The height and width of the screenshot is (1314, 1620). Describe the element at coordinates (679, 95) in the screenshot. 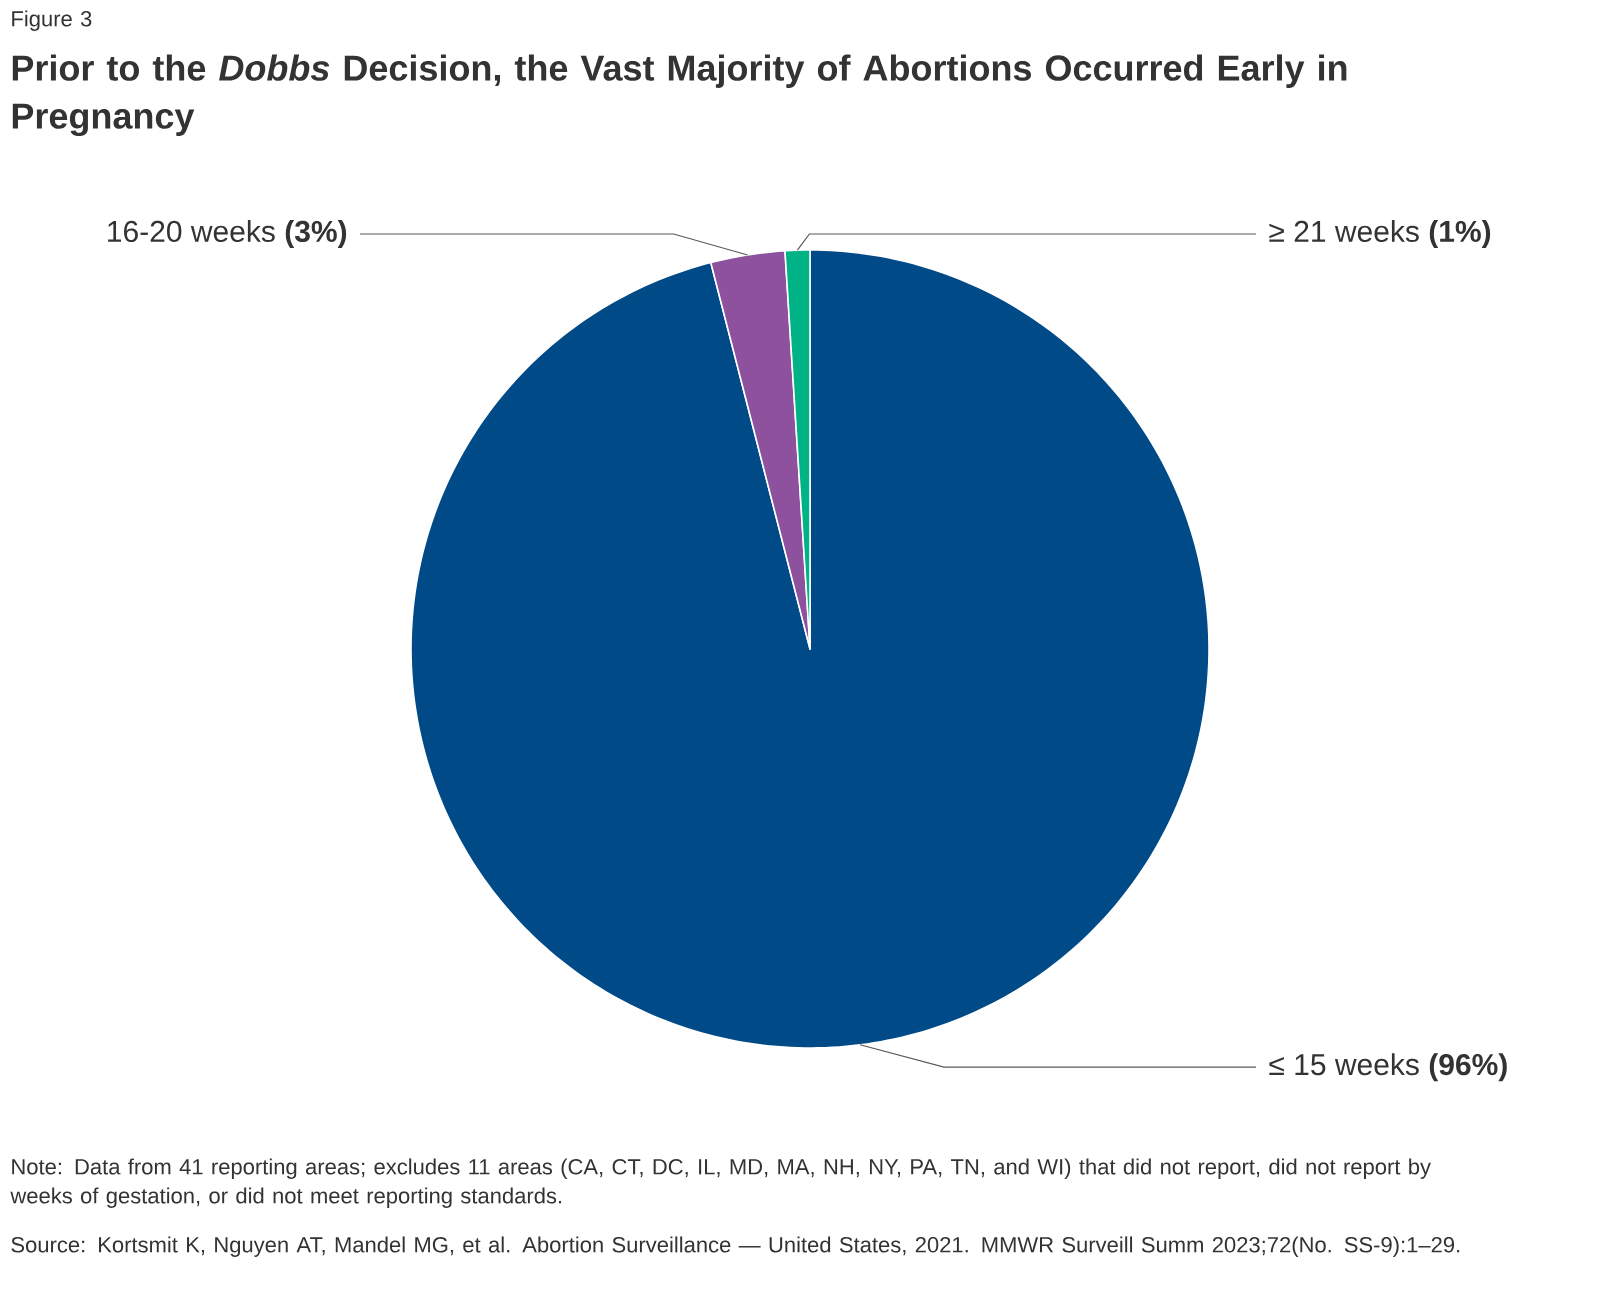

I see `chart-title: Prior to the Dobbs Decision, the Vast Majority of Abortions Occurred Early in Pregnancy` at that location.